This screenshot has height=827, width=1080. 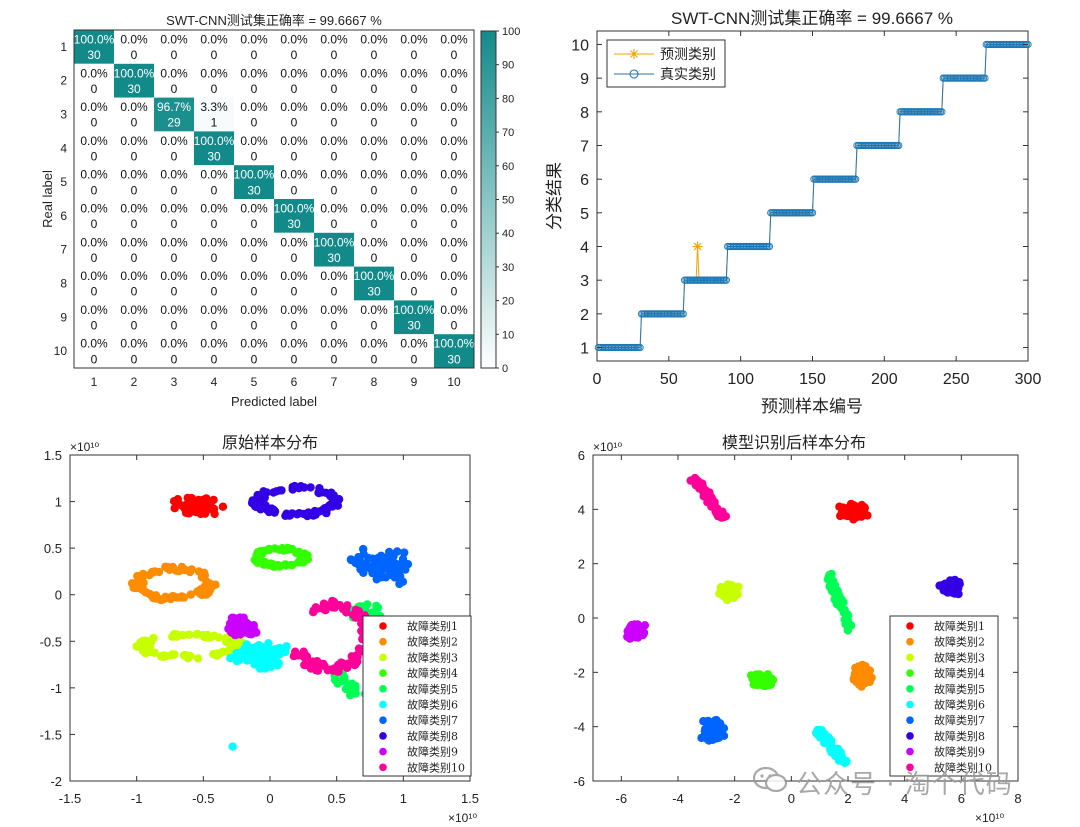 I want to click on scatter-x-tick-label: -4, so click(x=678, y=798).